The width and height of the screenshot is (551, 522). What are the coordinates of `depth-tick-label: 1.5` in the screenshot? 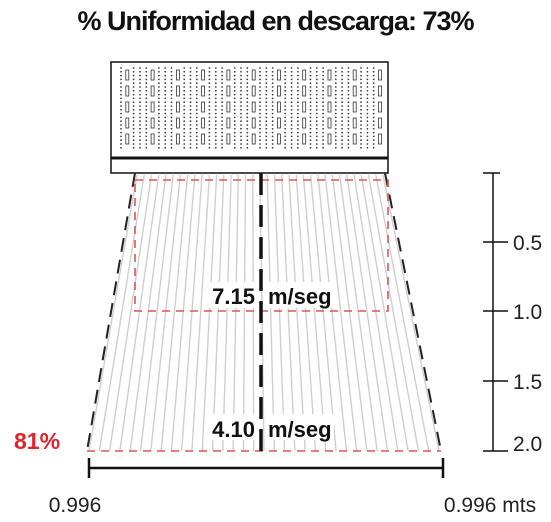 It's located at (527, 382).